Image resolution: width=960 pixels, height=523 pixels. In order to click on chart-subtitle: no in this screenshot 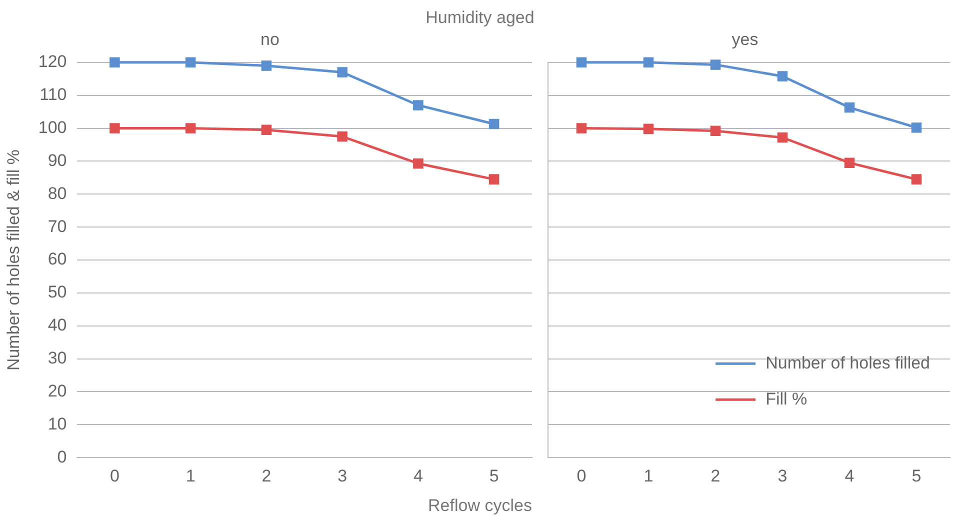, I will do `click(270, 39)`.